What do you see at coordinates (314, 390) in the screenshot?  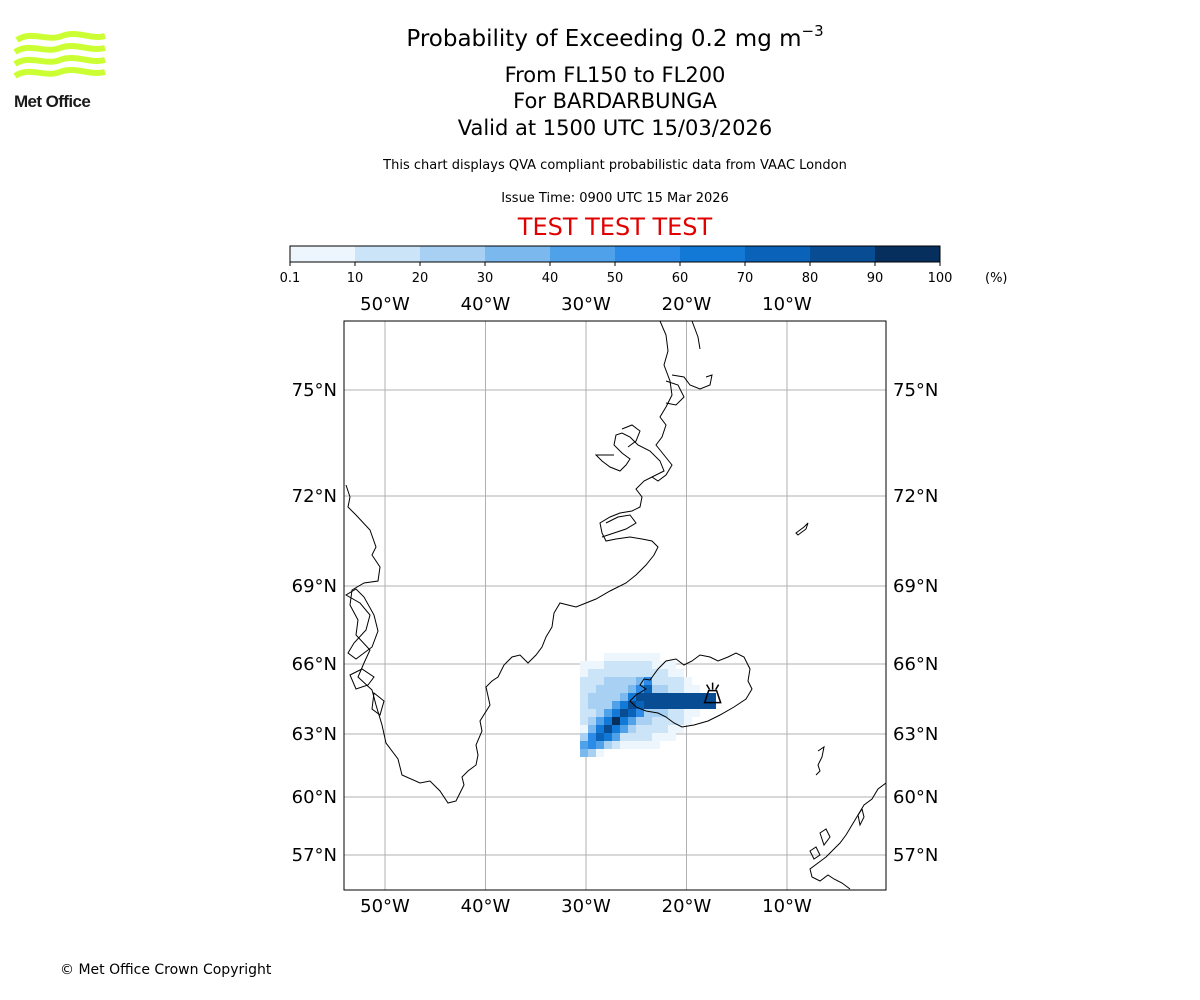 I see `lat-label-left: 75°N` at bounding box center [314, 390].